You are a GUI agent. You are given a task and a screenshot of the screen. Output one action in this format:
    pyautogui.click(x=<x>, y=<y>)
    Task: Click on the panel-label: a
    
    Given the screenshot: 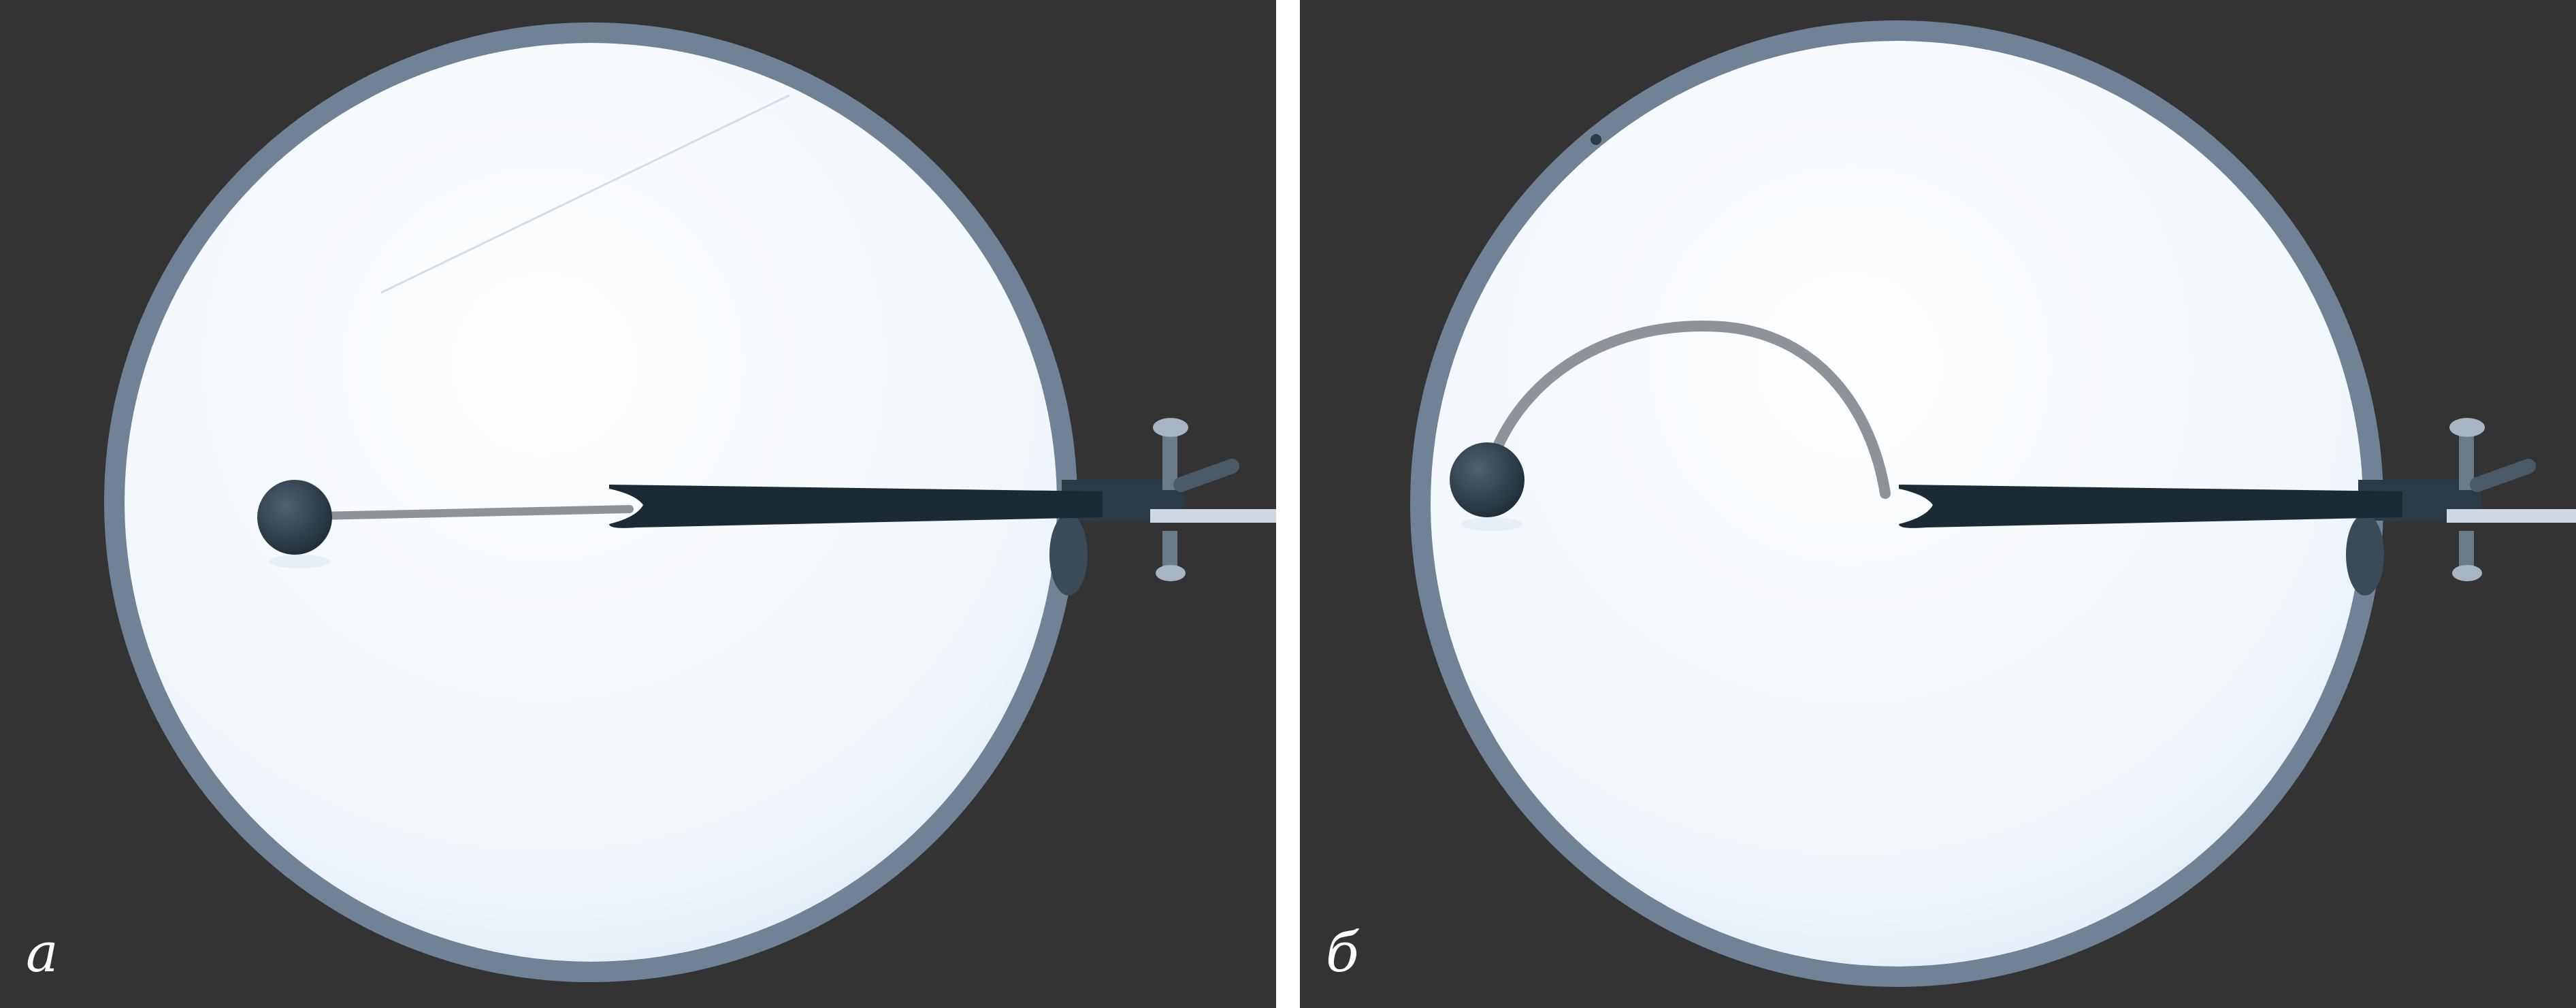 What is the action you would take?
    pyautogui.click(x=42, y=953)
    